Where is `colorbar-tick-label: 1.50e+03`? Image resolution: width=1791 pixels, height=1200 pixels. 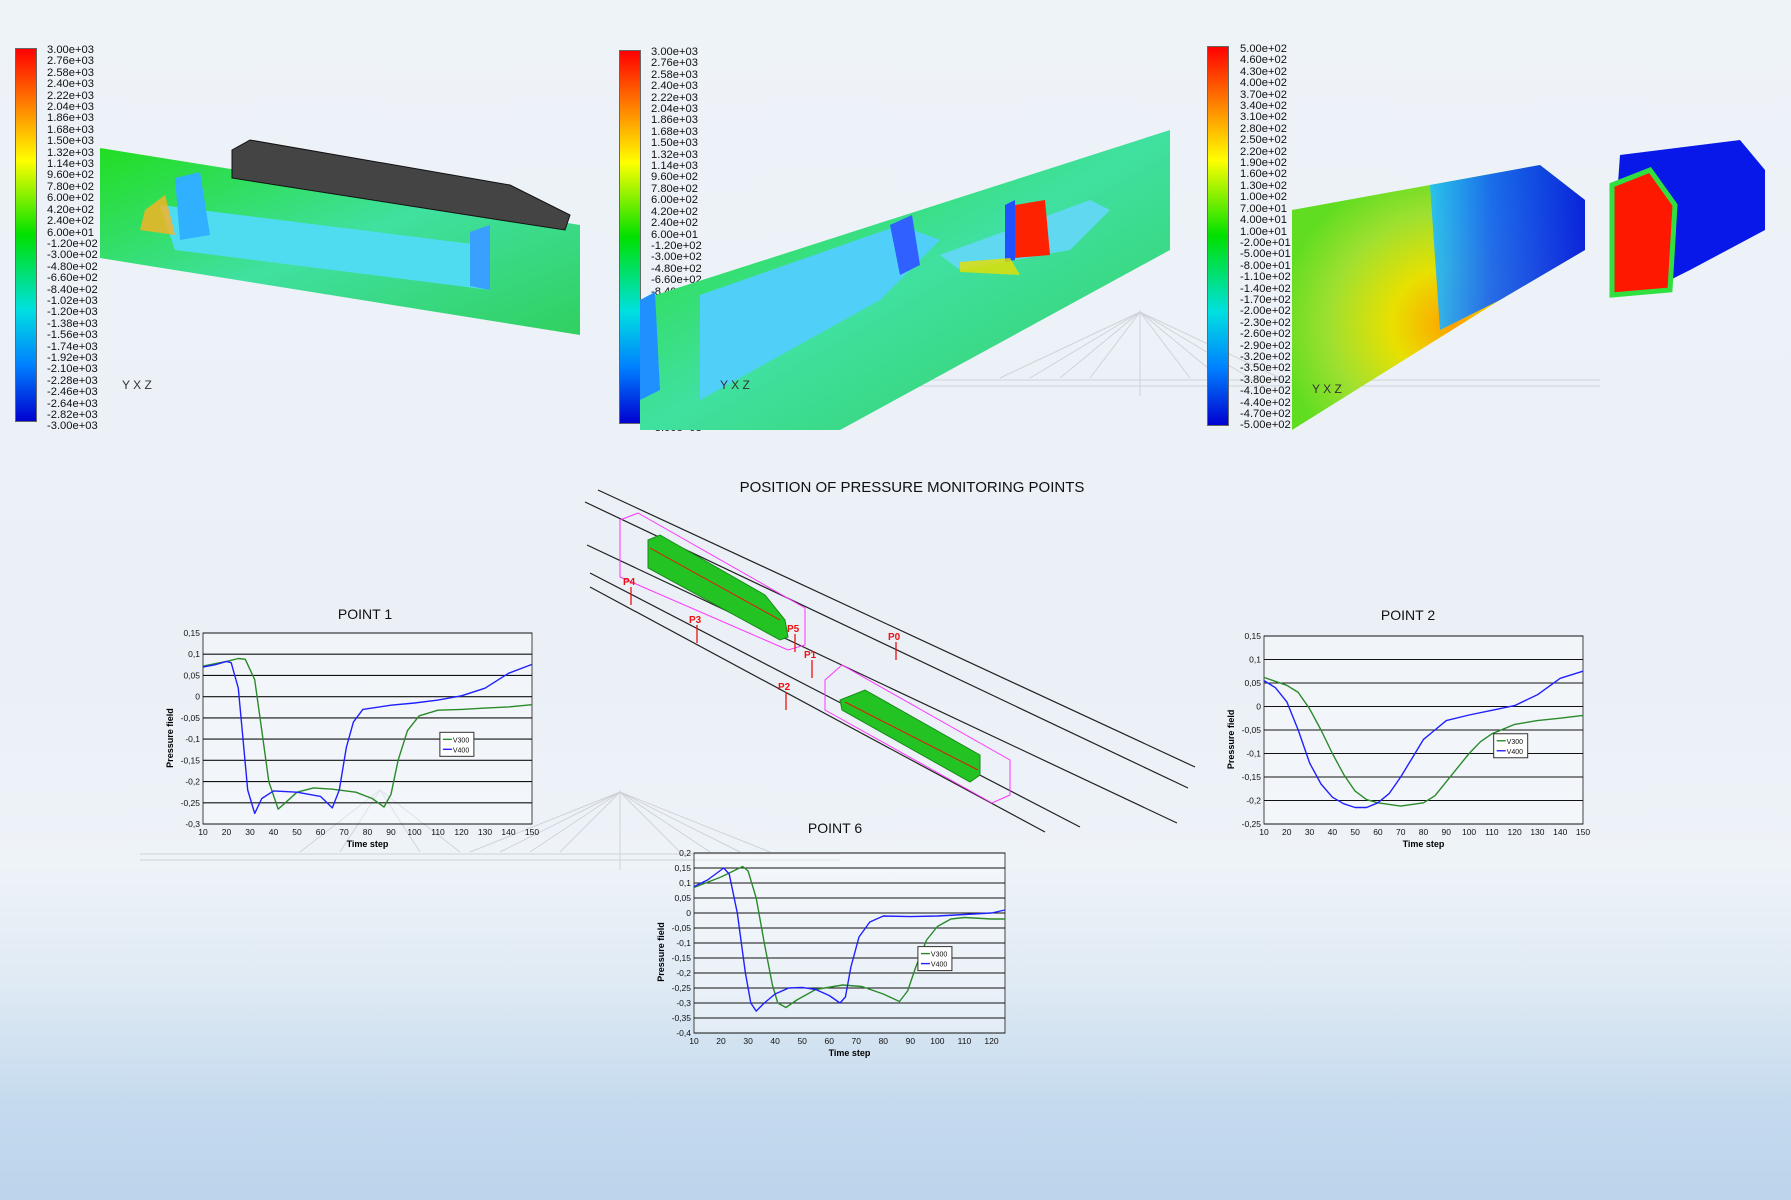
colorbar-tick-label: 1.50e+03 is located at coordinates (70, 141).